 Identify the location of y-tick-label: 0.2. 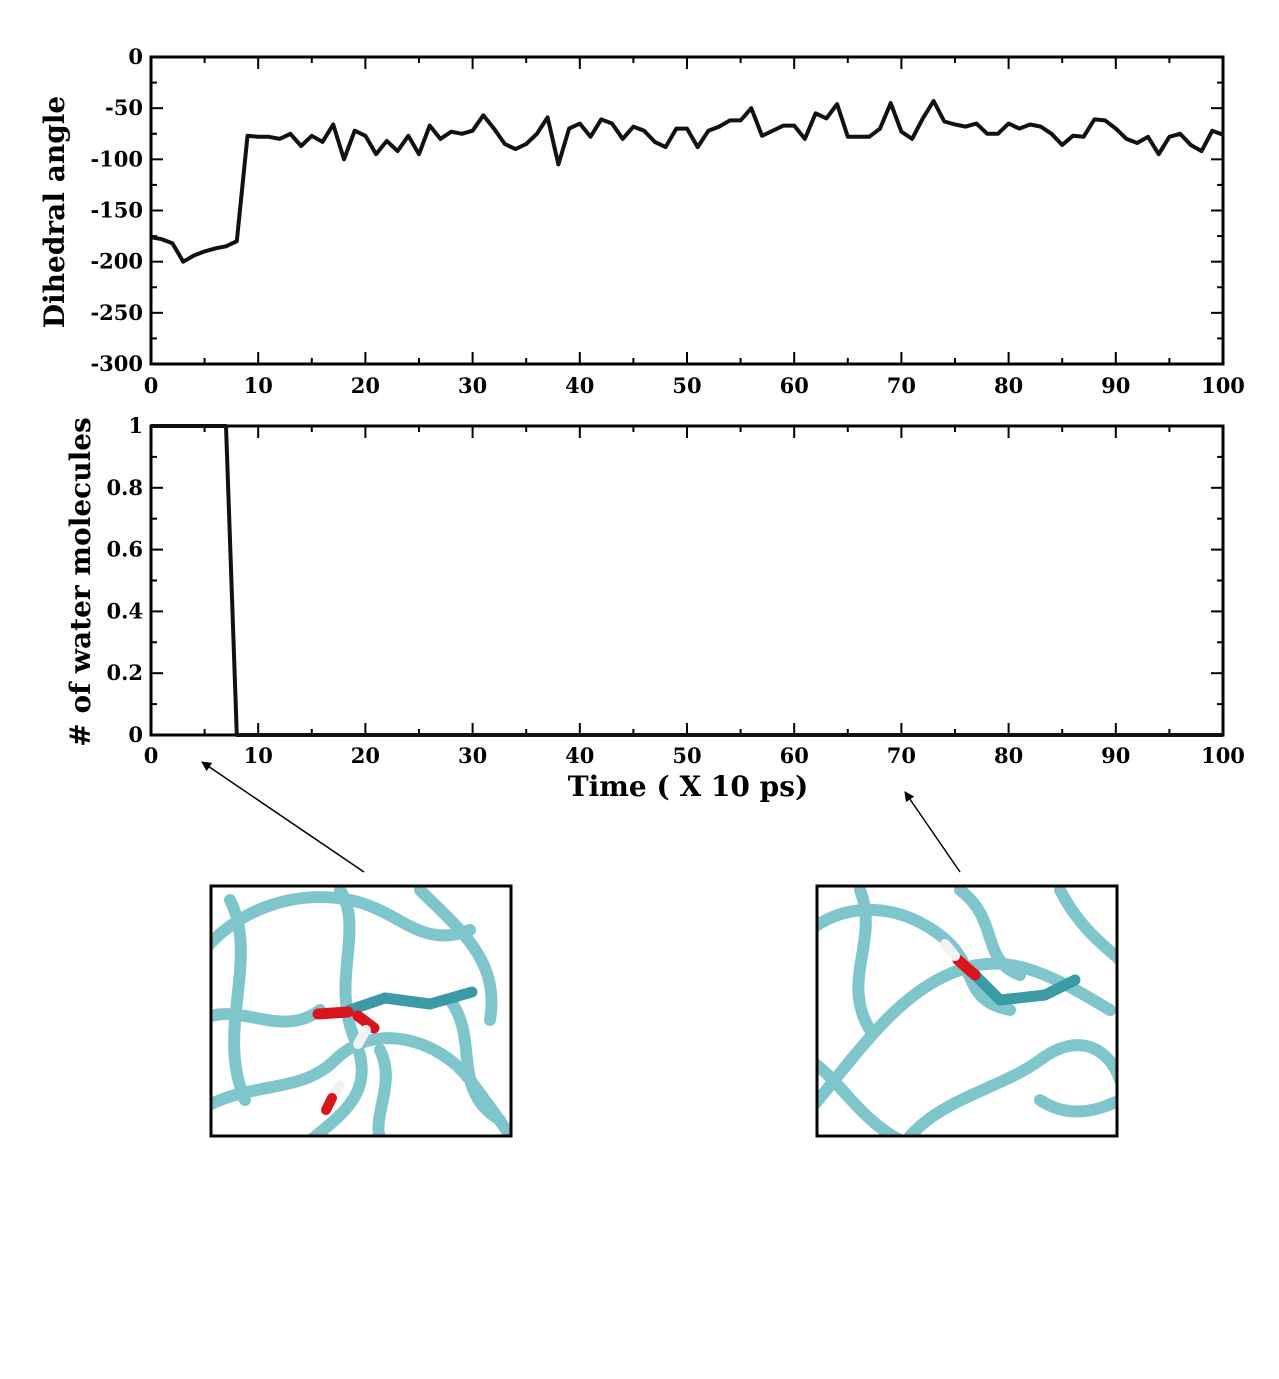
(124, 672).